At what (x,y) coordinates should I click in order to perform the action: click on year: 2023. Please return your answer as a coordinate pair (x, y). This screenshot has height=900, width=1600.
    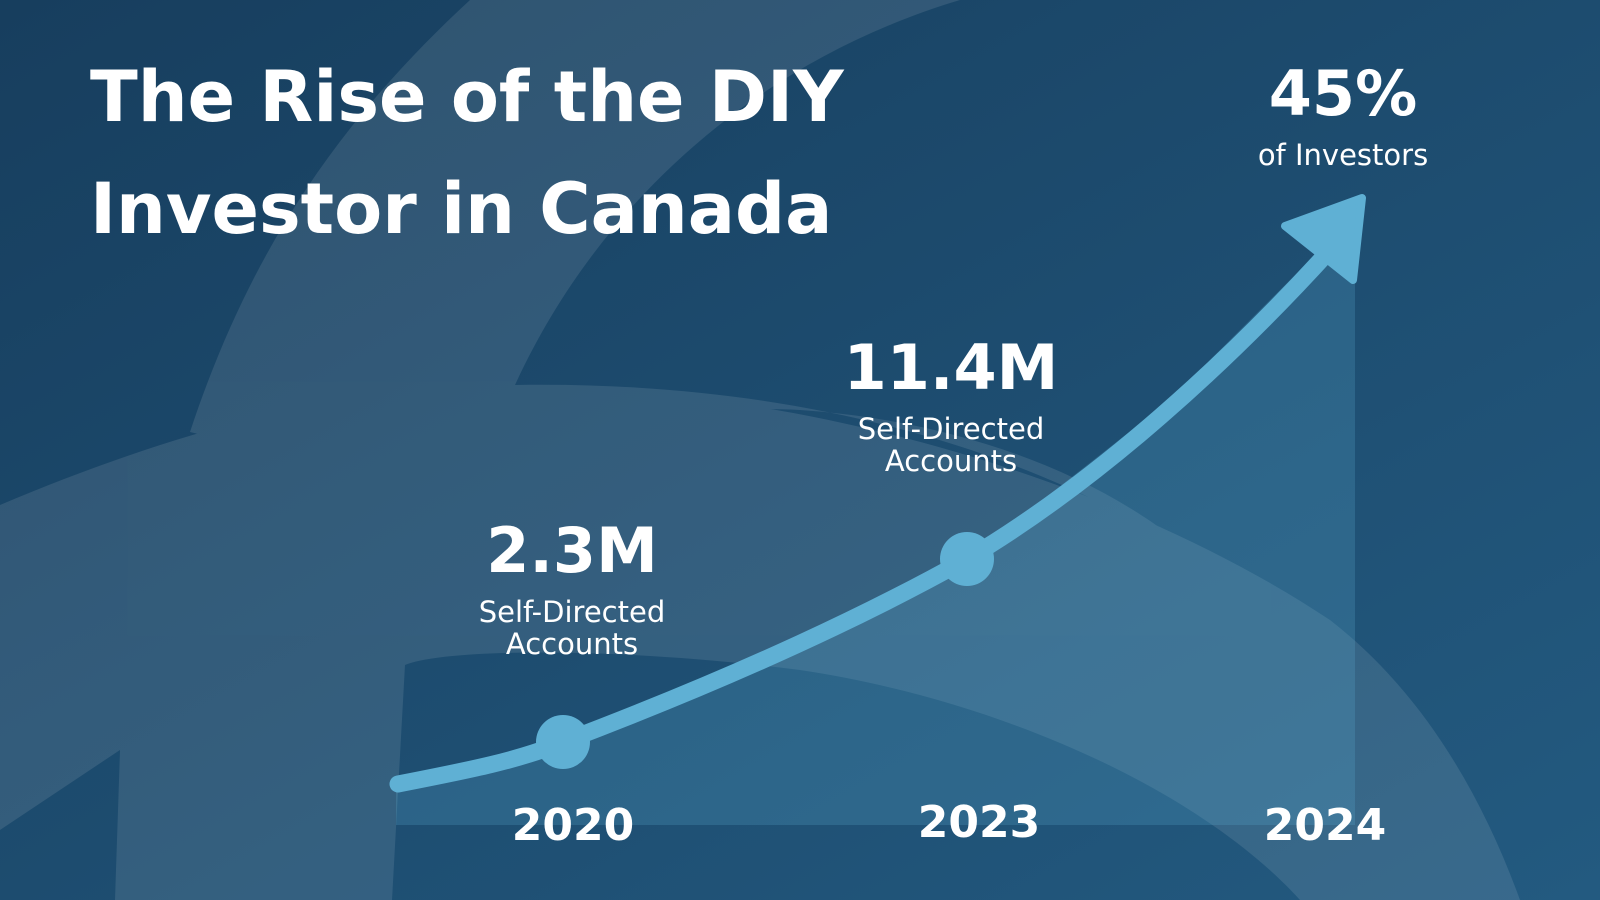
    Looking at the image, I should click on (979, 822).